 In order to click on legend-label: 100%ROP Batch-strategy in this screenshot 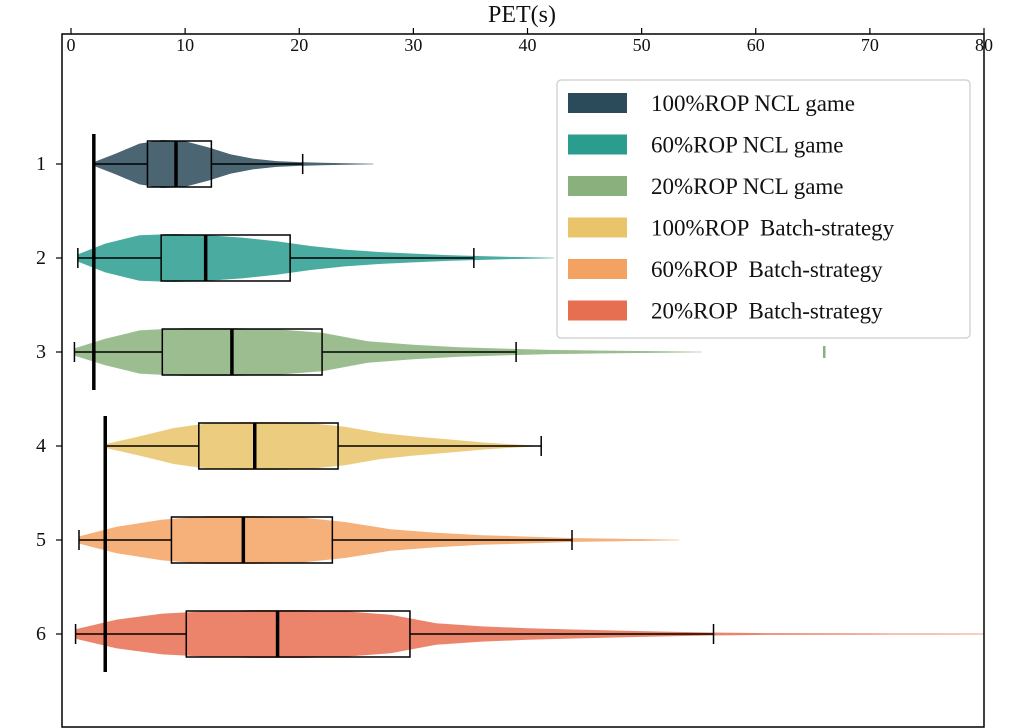, I will do `click(773, 228)`.